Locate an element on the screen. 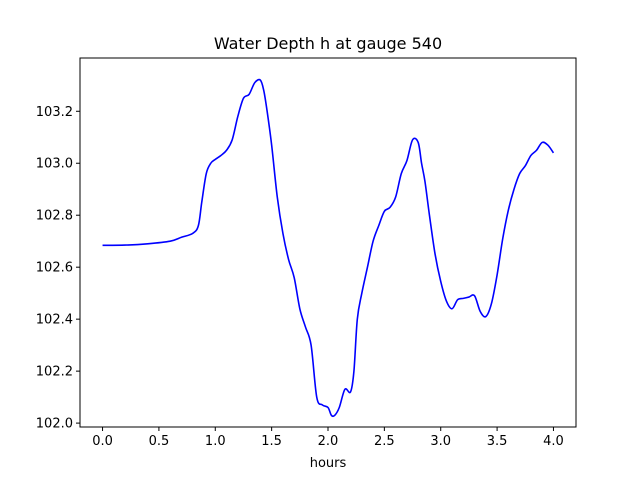  y-axis: 102.0 102.2 102.4 102.6 102.8 103.0 103.2 is located at coordinates (58, 268).